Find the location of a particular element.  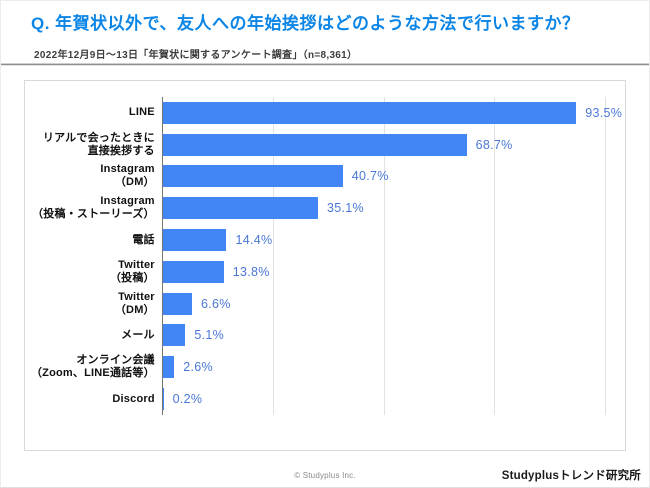

value-label: 13.8% is located at coordinates (251, 271).